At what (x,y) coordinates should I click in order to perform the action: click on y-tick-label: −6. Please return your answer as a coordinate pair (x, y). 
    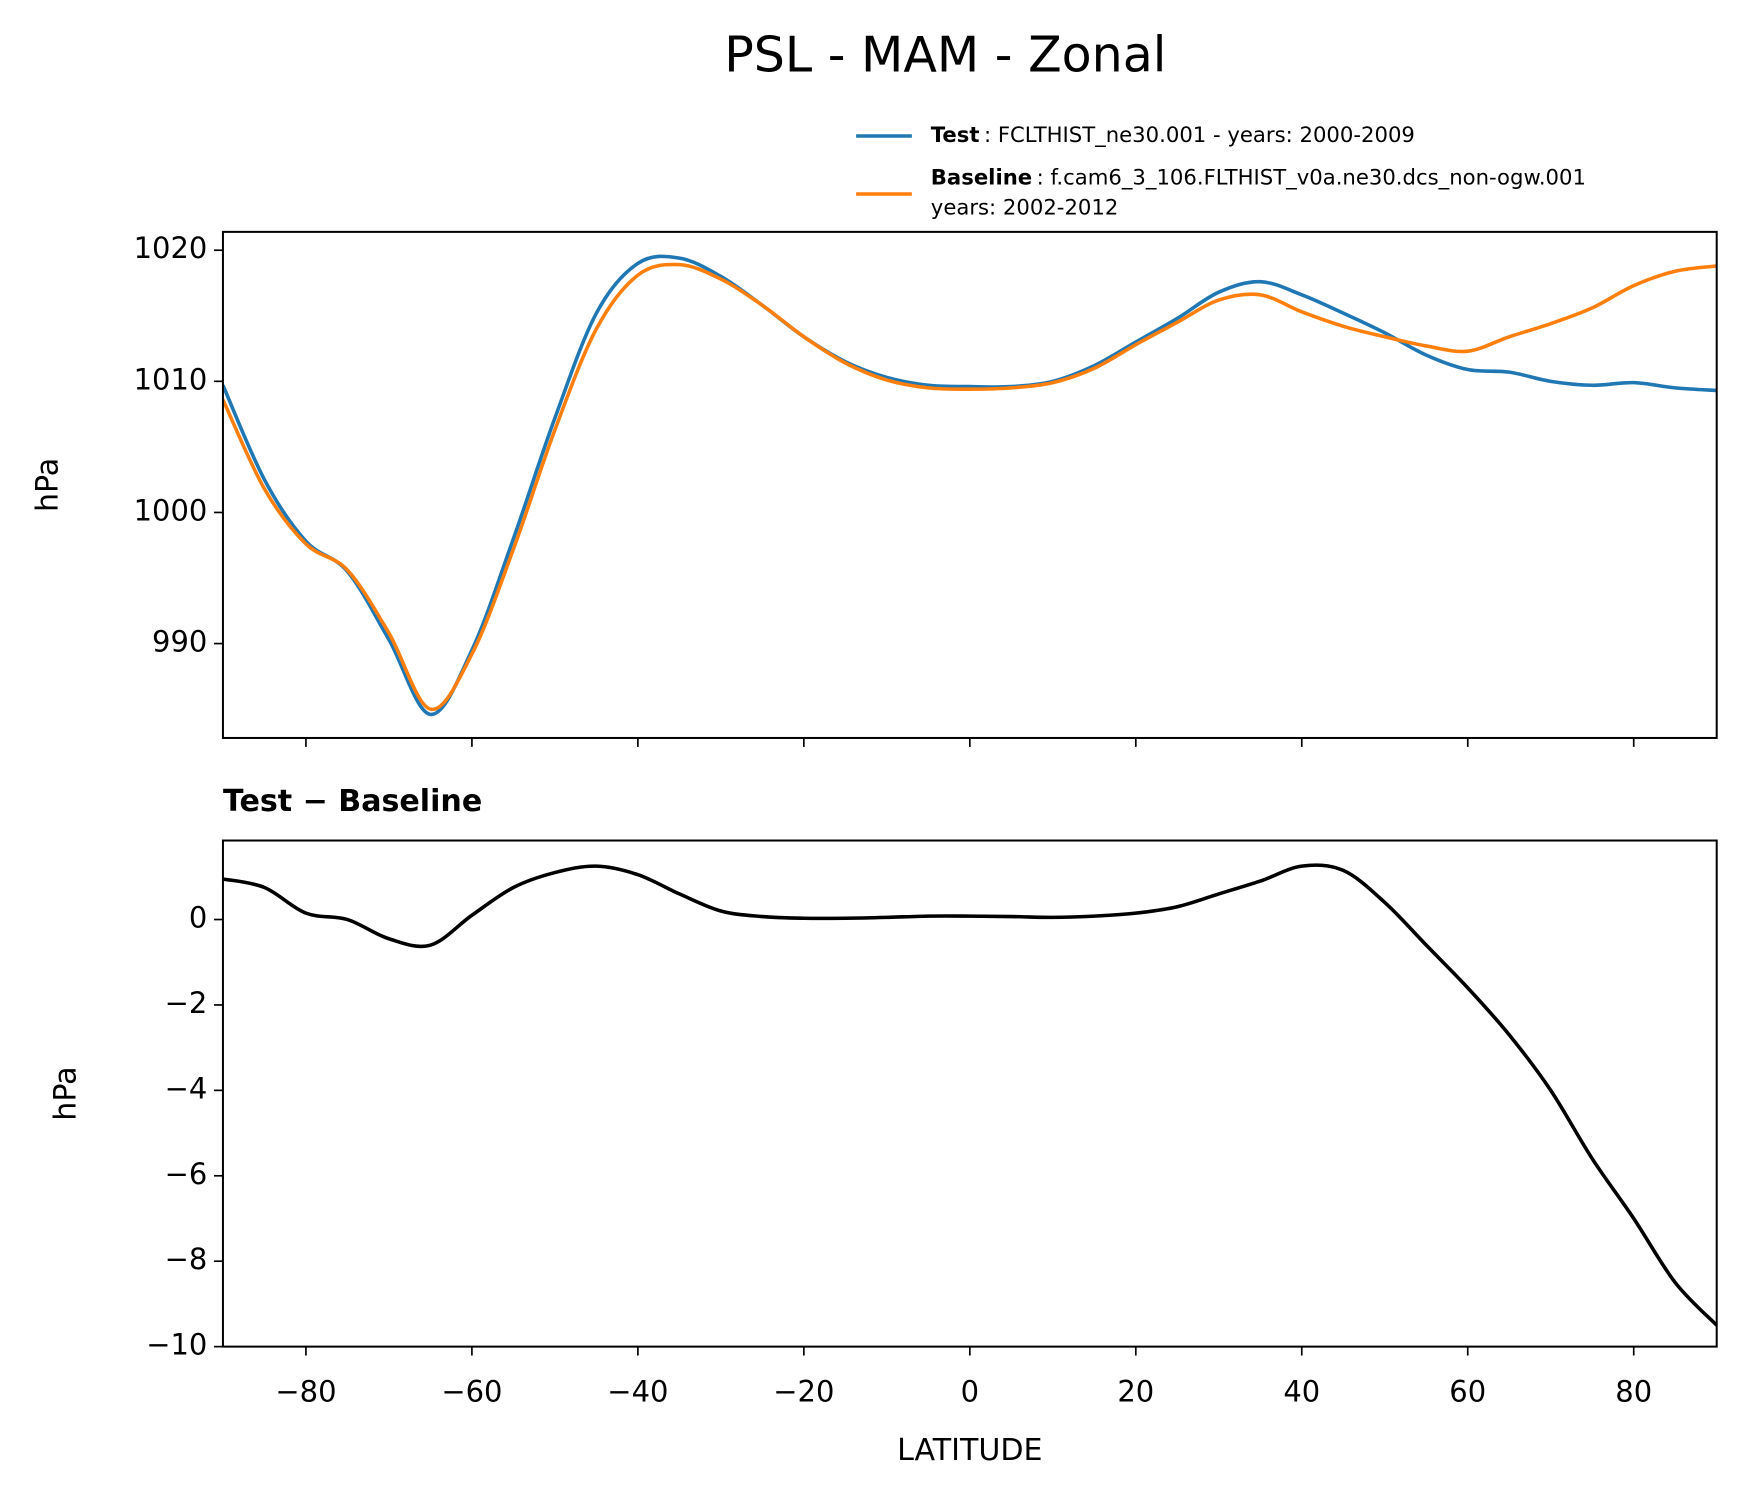
    Looking at the image, I should click on (186, 1174).